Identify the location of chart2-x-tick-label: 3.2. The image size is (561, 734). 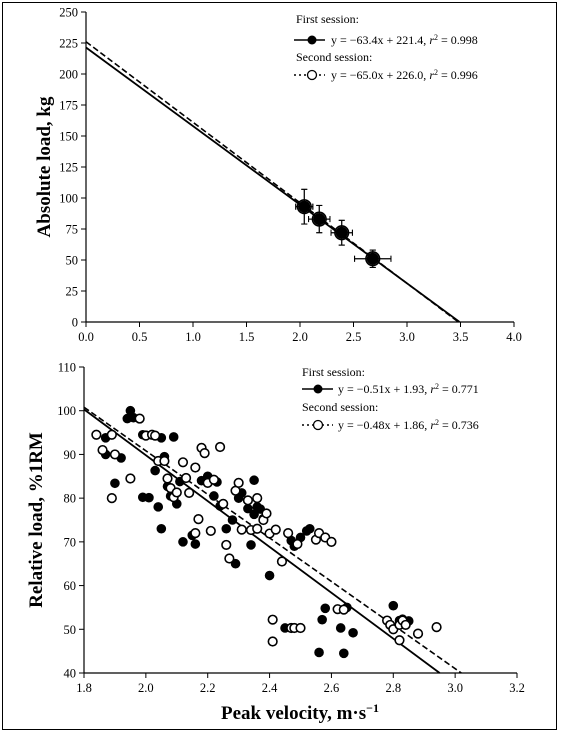
(517, 688).